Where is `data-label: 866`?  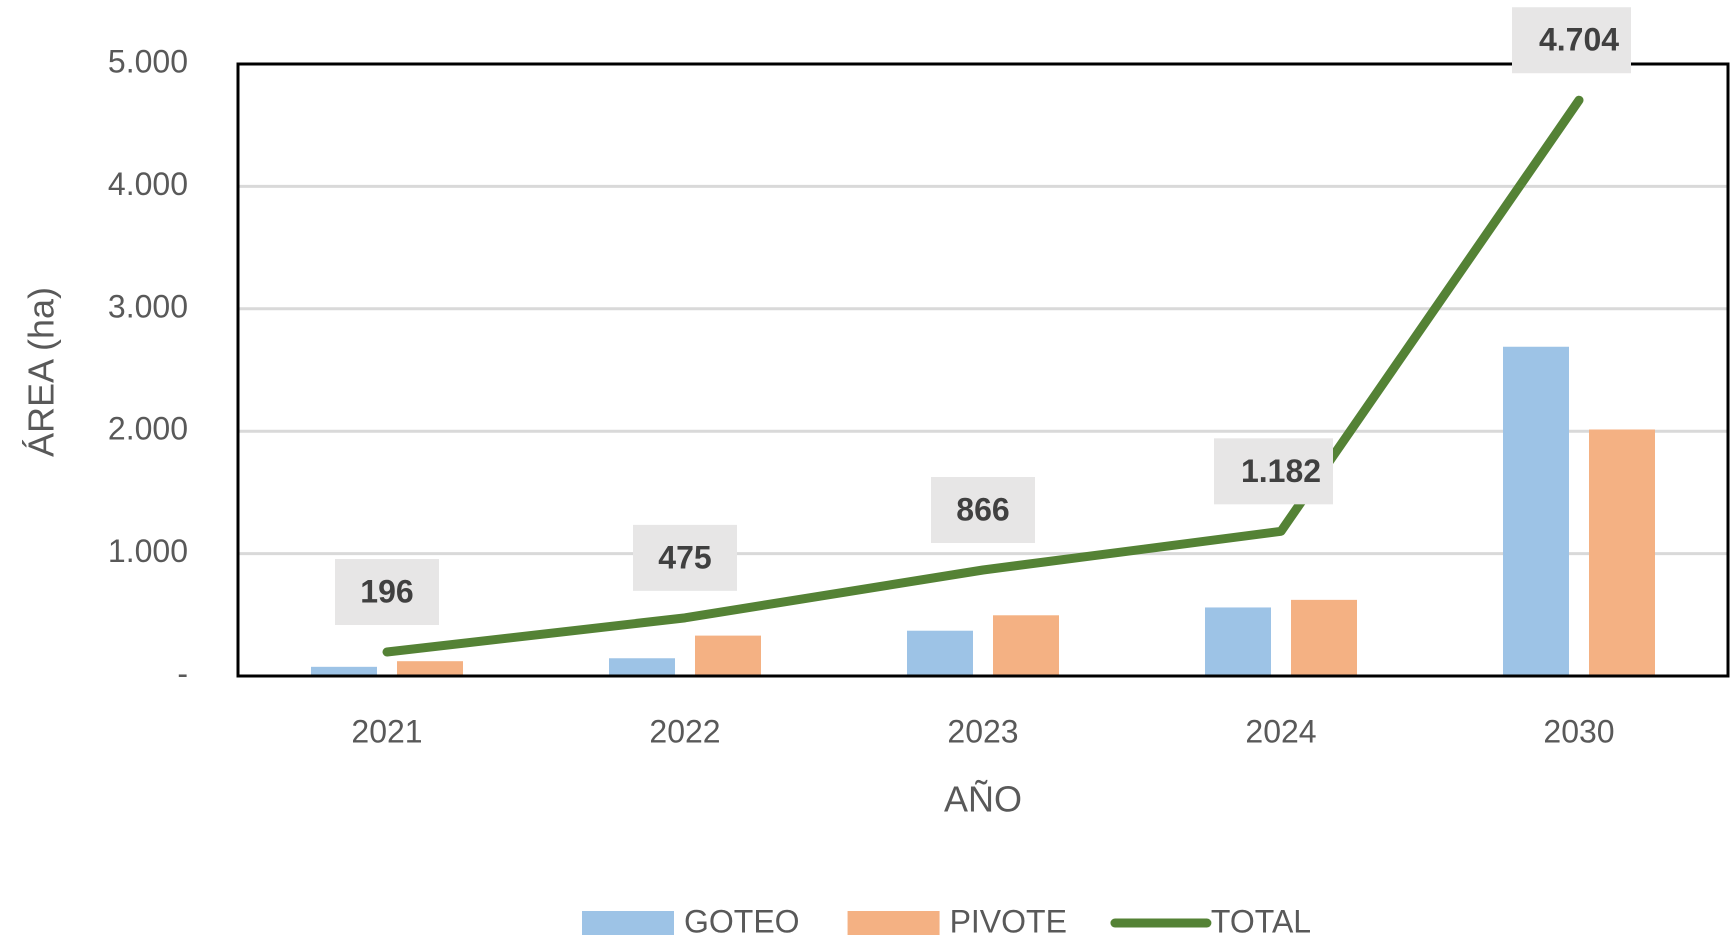 data-label: 866 is located at coordinates (982, 509).